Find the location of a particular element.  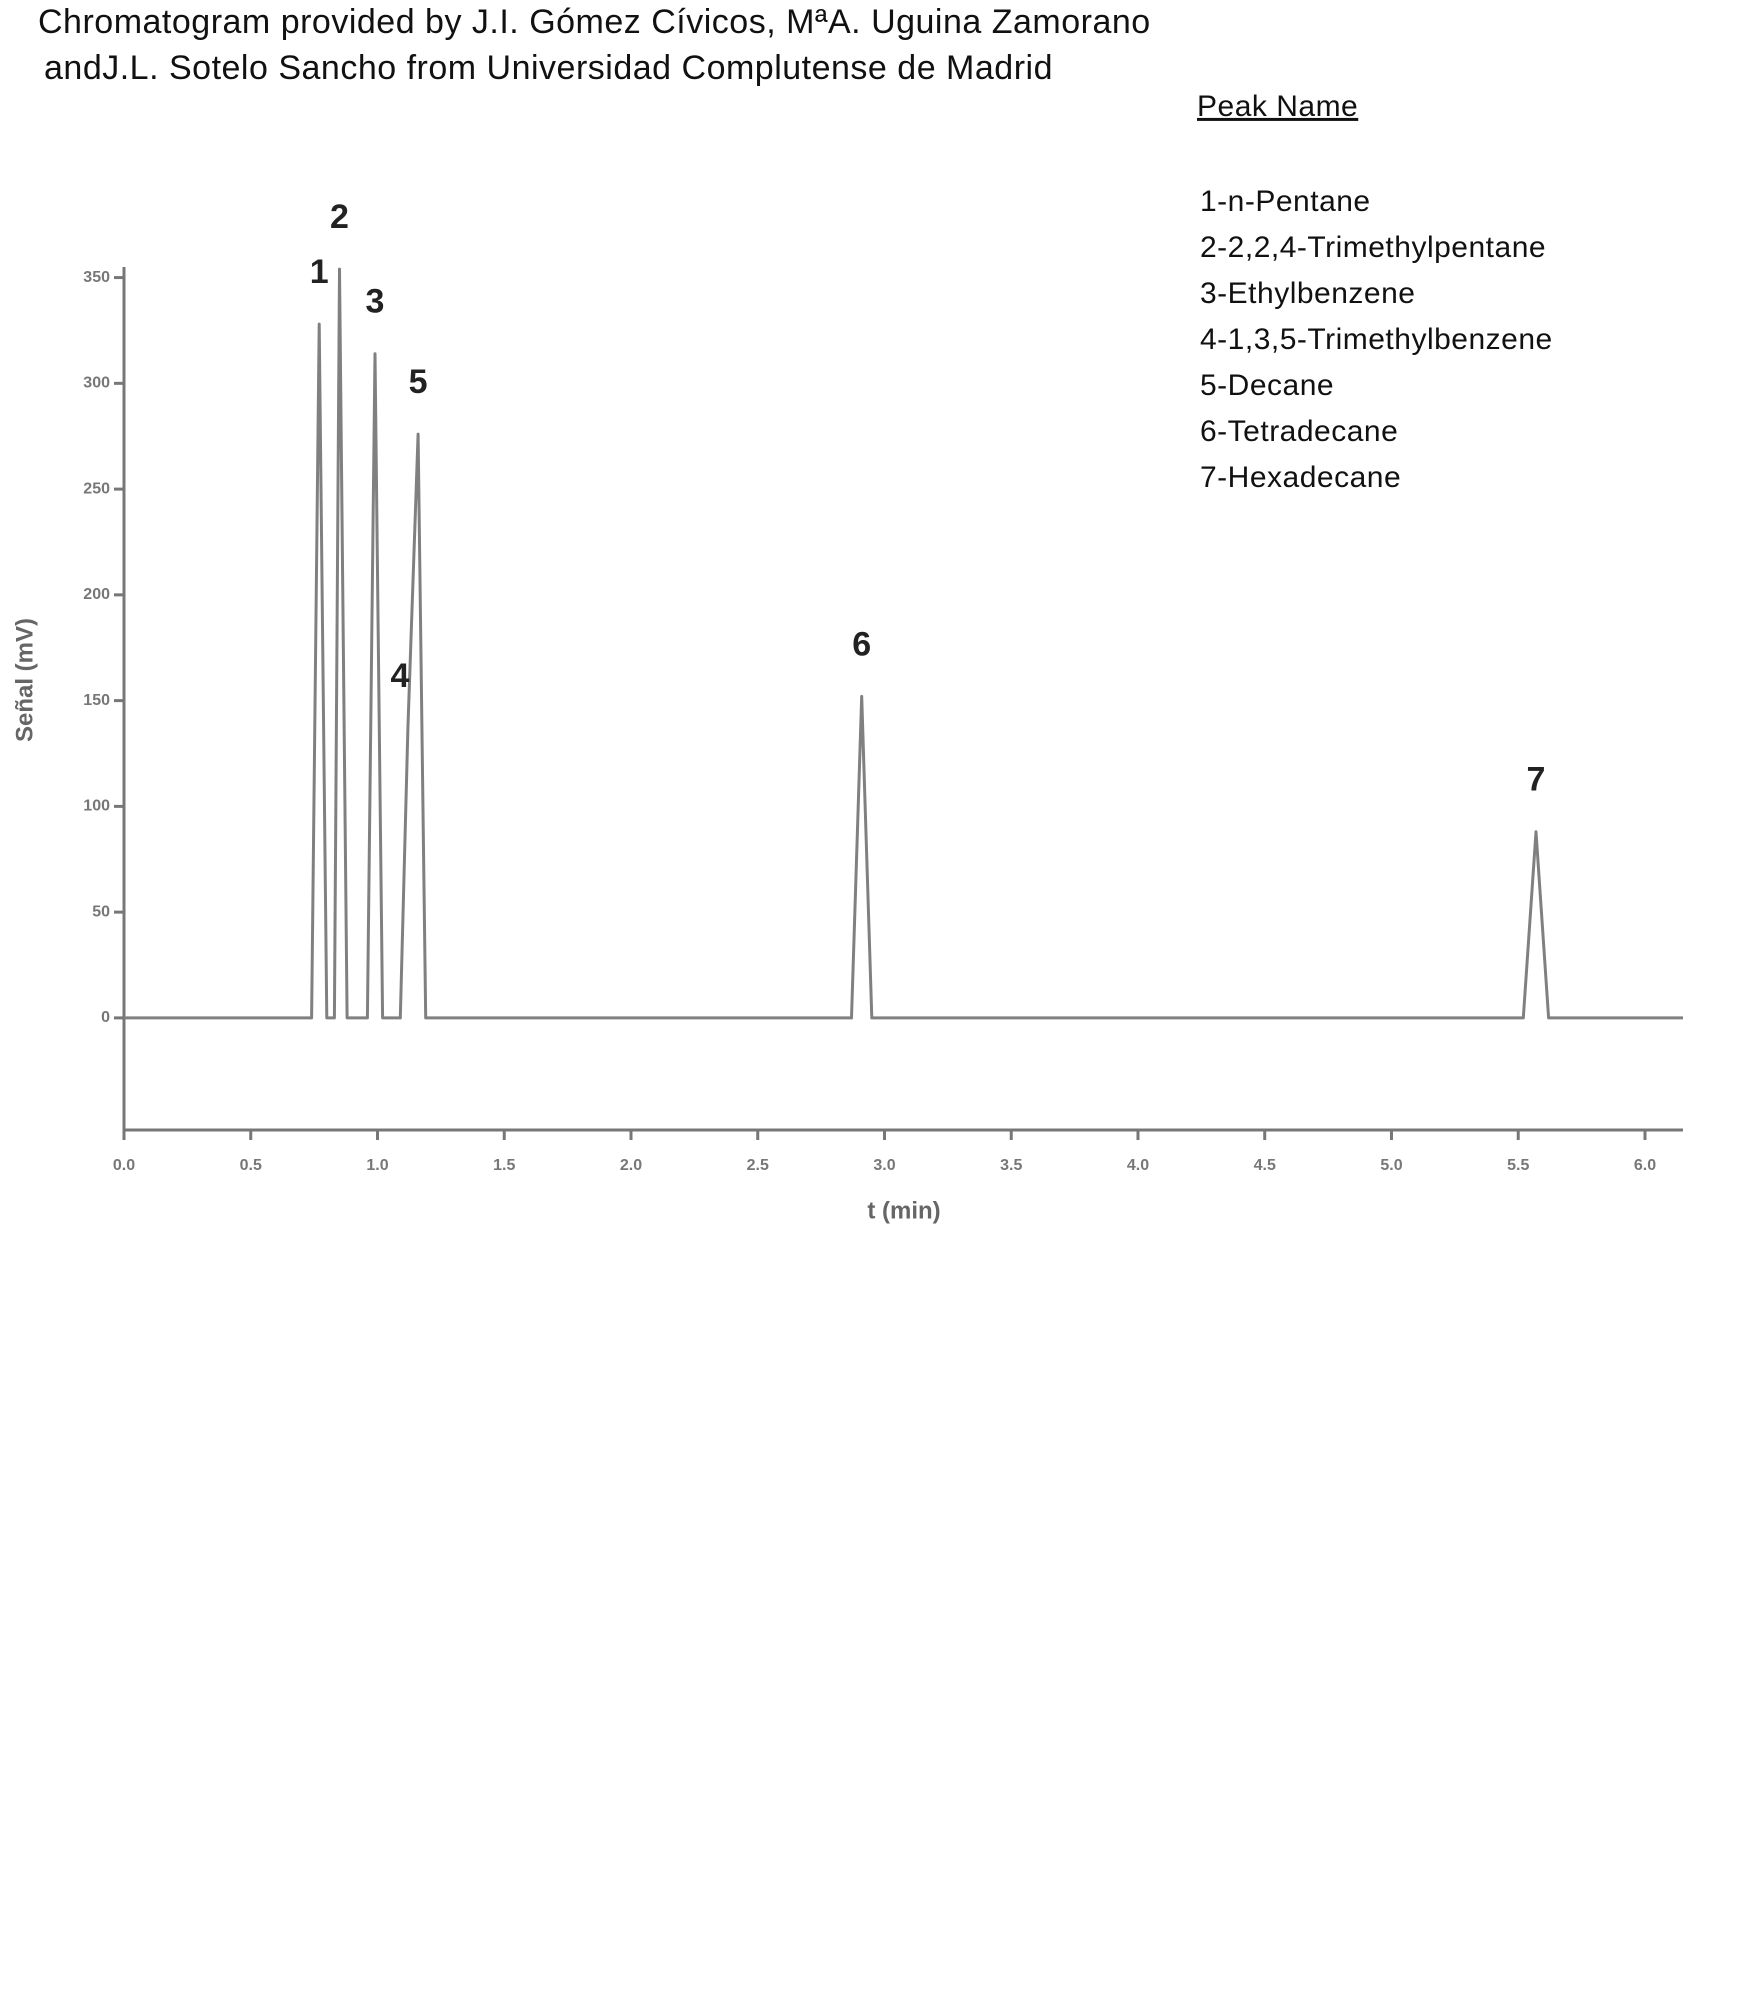

legend-entry: 3-Ethylbenzene is located at coordinates (1307, 293).